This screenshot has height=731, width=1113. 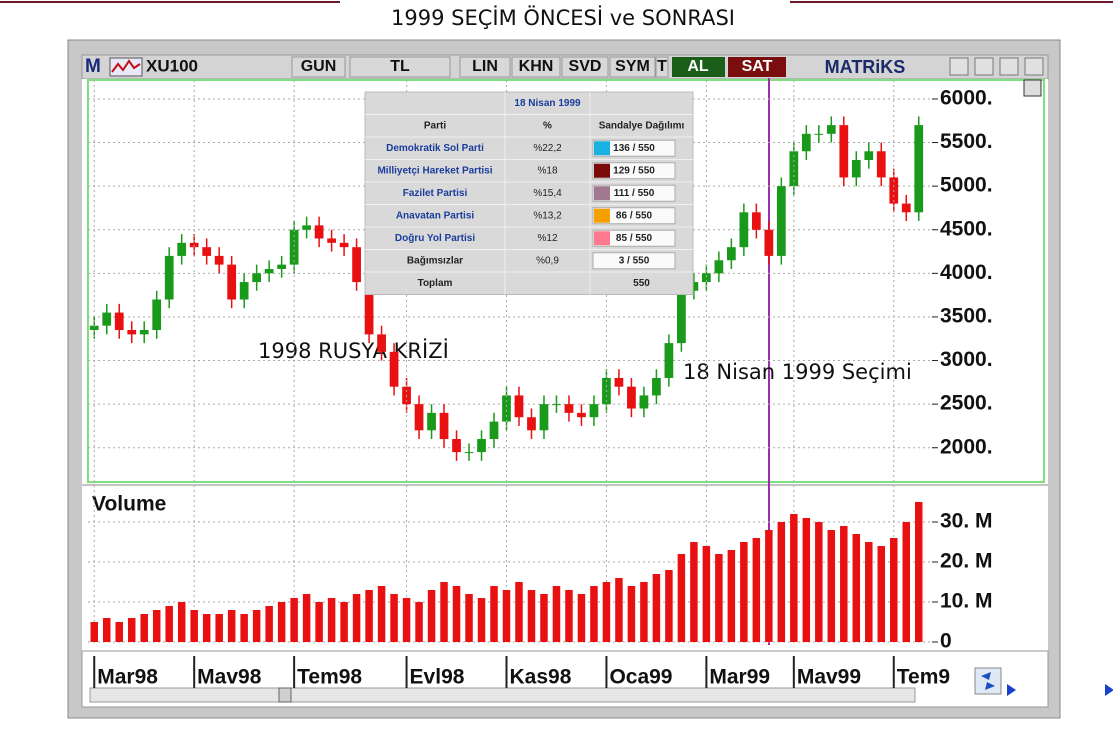 What do you see at coordinates (966, 446) in the screenshot?
I see `y-tick-label: 2000.` at bounding box center [966, 446].